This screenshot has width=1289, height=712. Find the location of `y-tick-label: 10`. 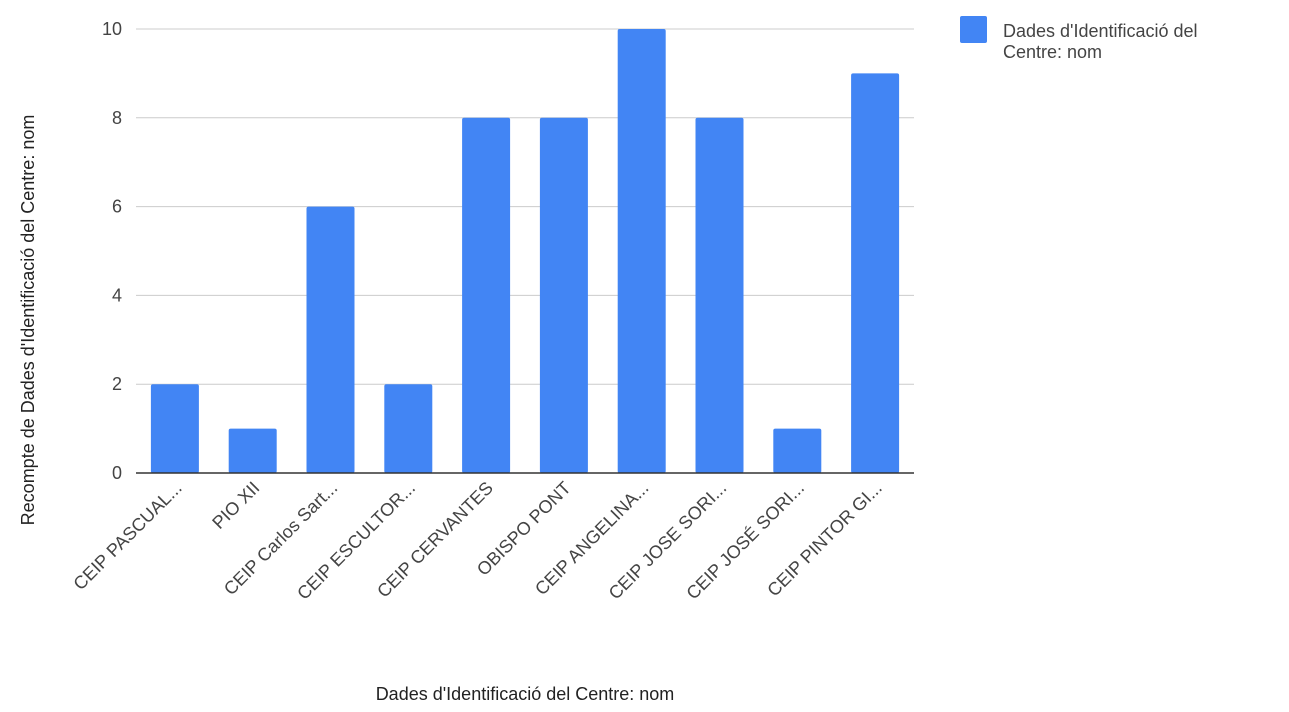

y-tick-label: 10 is located at coordinates (112, 29).